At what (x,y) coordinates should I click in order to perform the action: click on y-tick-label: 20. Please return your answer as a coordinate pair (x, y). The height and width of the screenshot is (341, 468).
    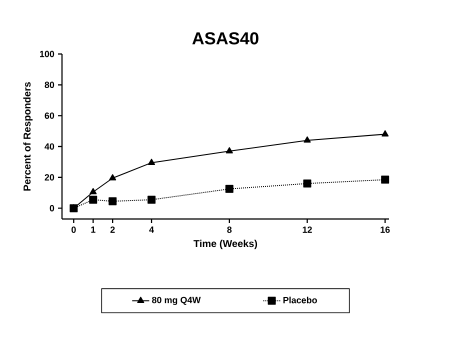
    Looking at the image, I should click on (49, 177).